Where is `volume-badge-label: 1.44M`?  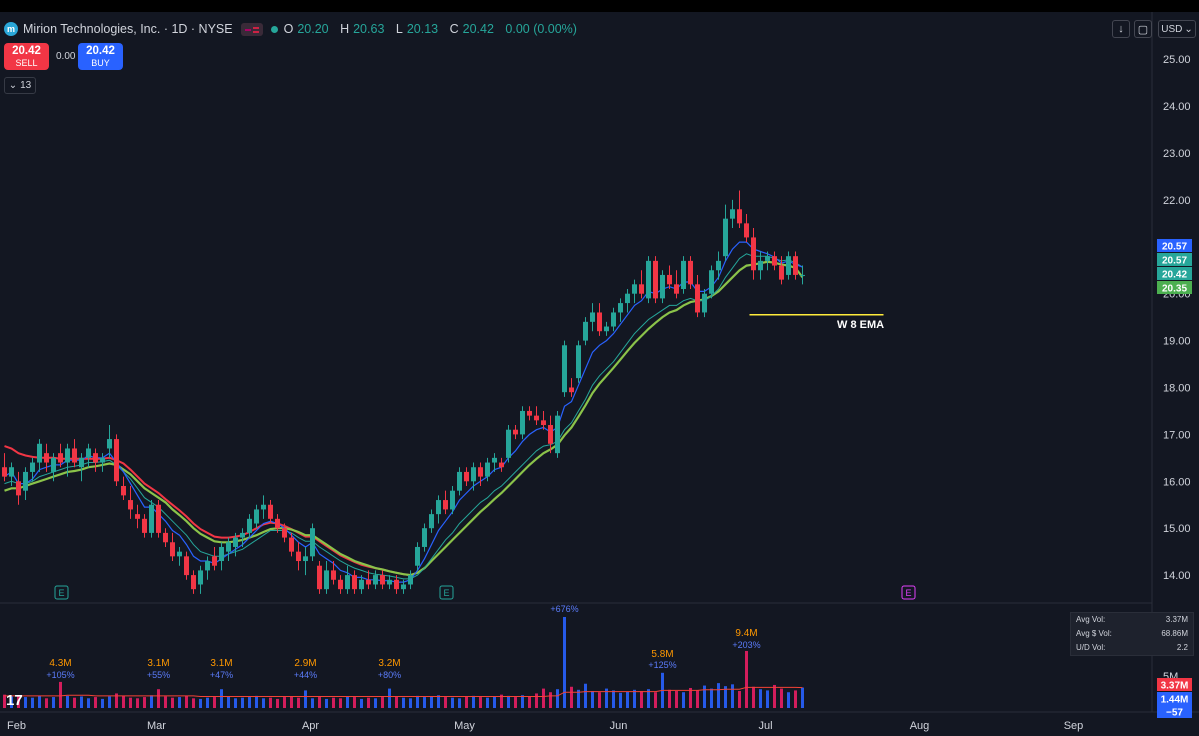 volume-badge-label: 1.44M is located at coordinates (1175, 700).